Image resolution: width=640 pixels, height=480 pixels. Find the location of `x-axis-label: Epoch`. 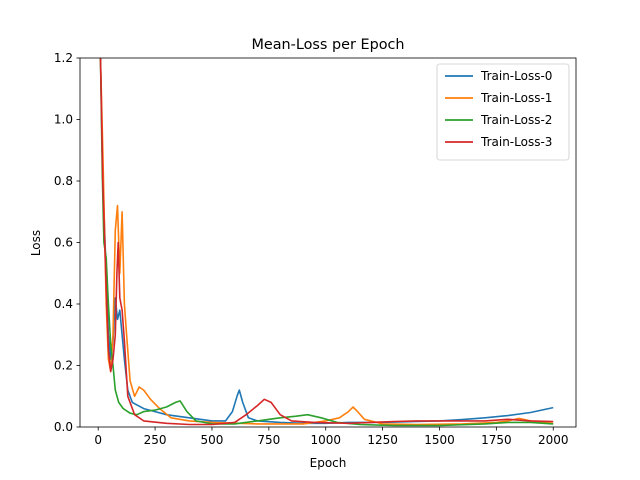

x-axis-label: Epoch is located at coordinates (328, 463).